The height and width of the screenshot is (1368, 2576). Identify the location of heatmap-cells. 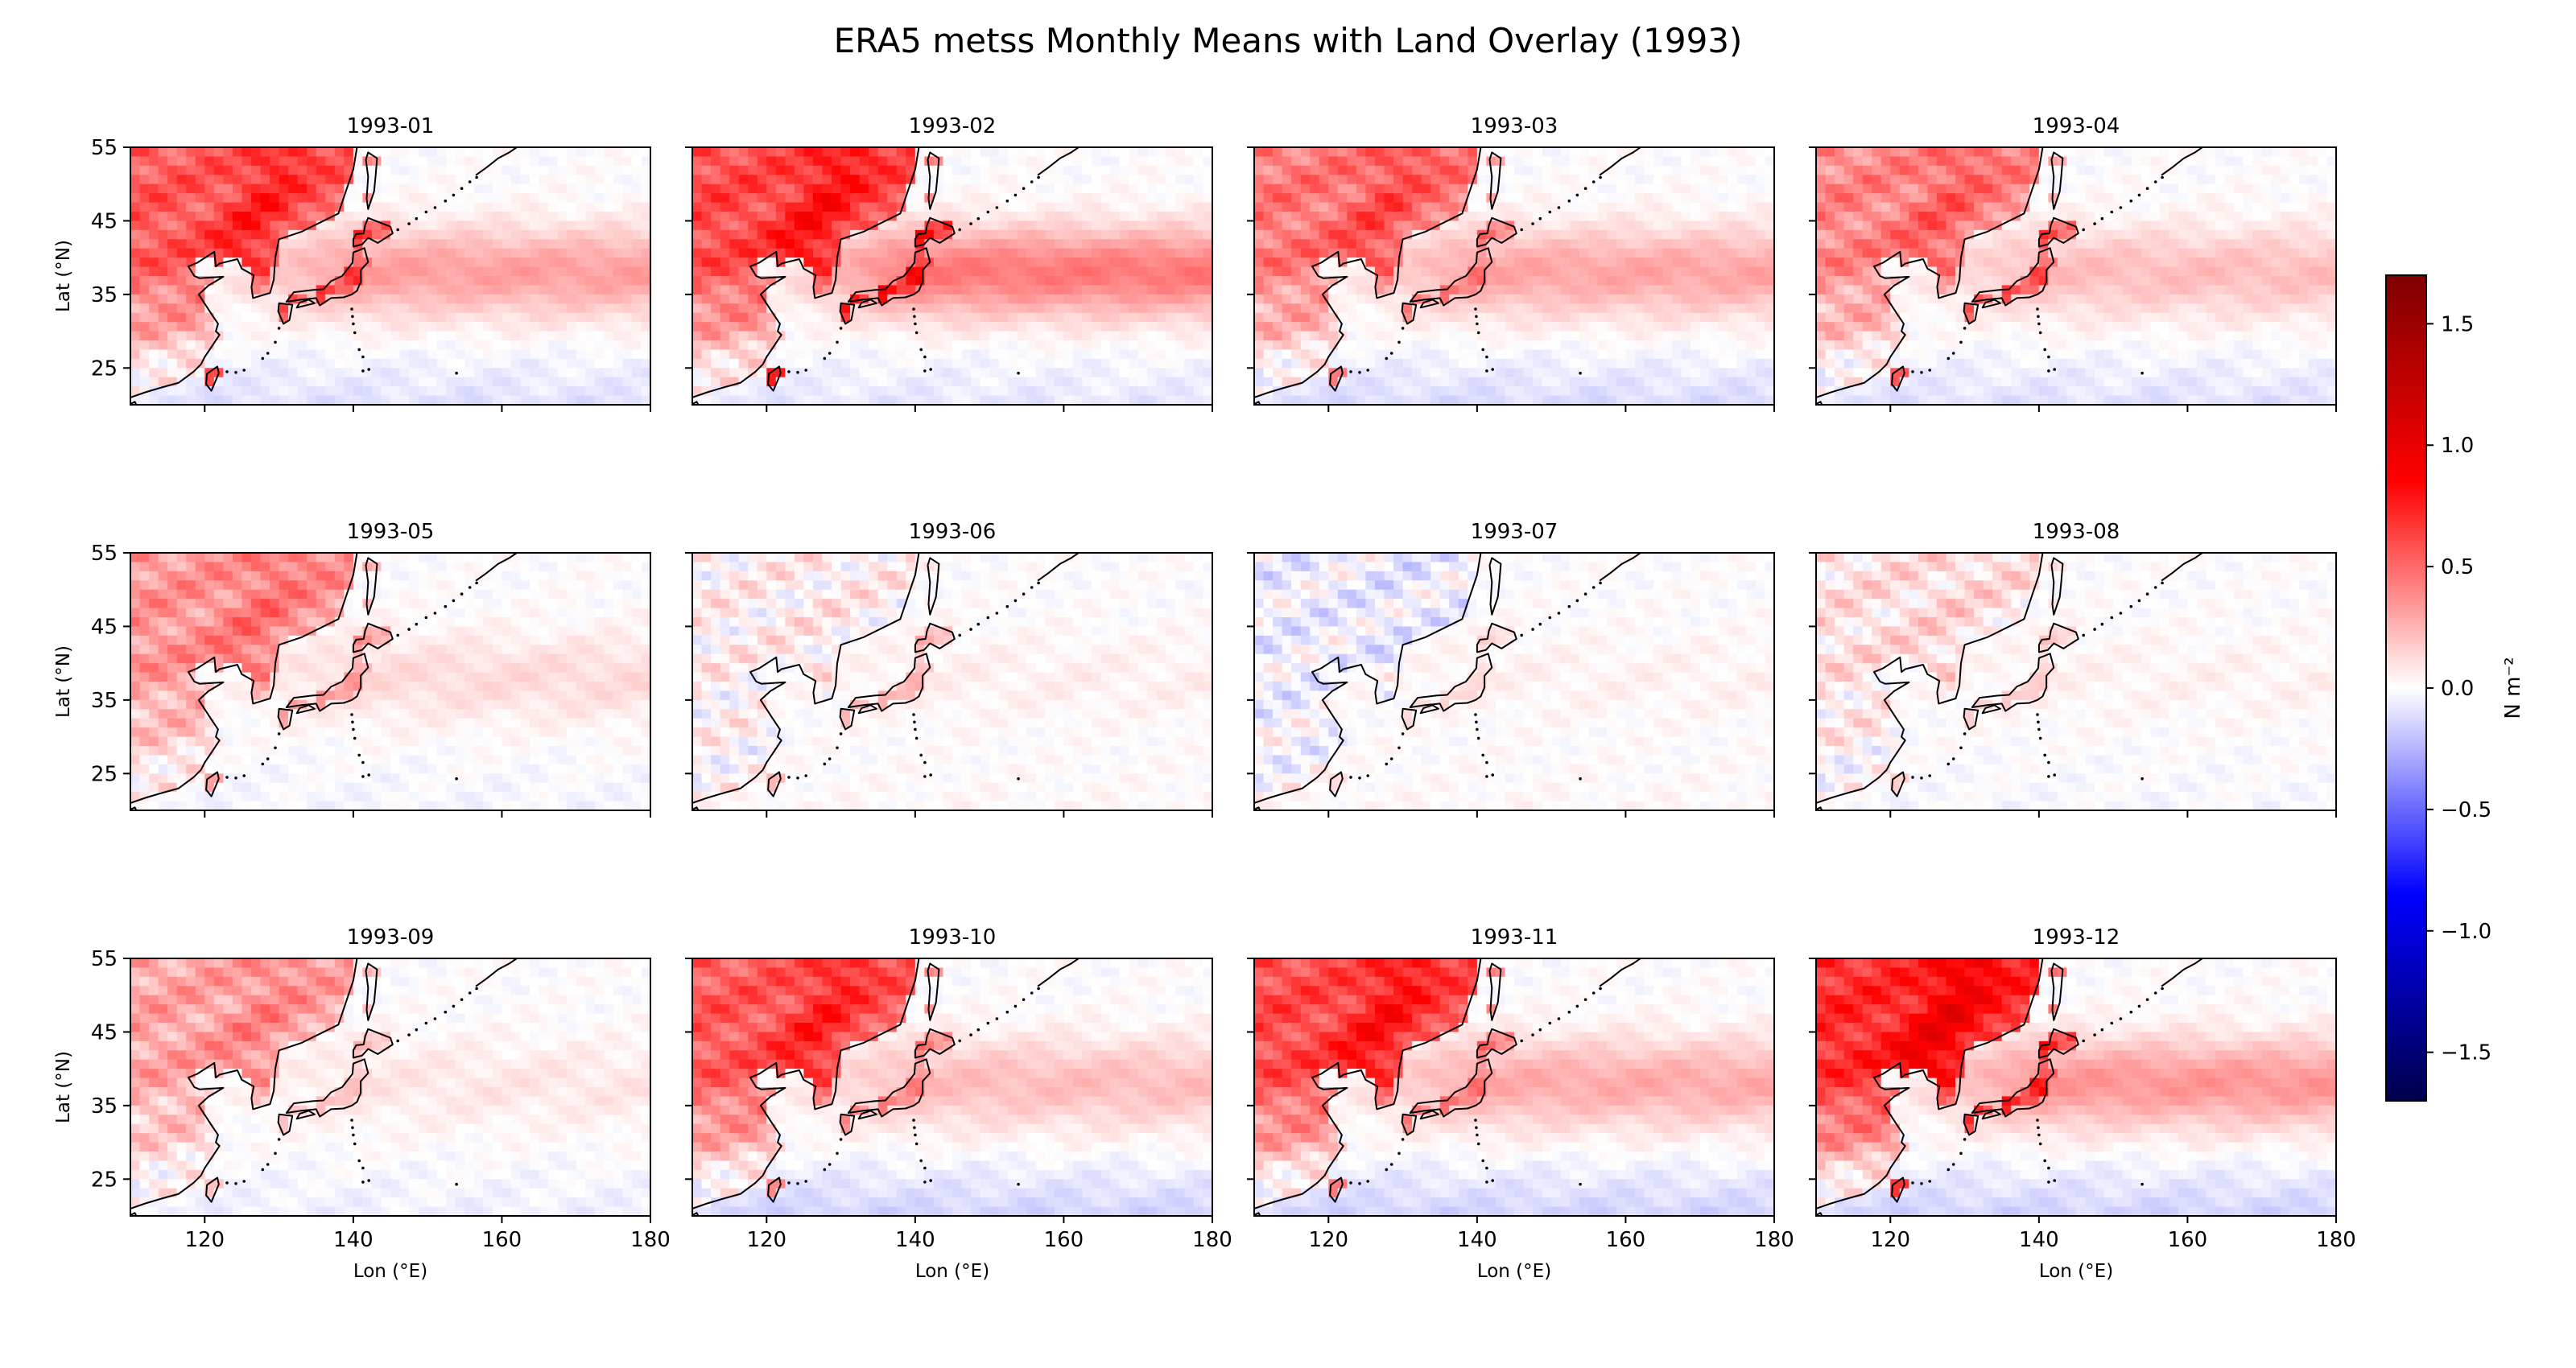
(952, 276).